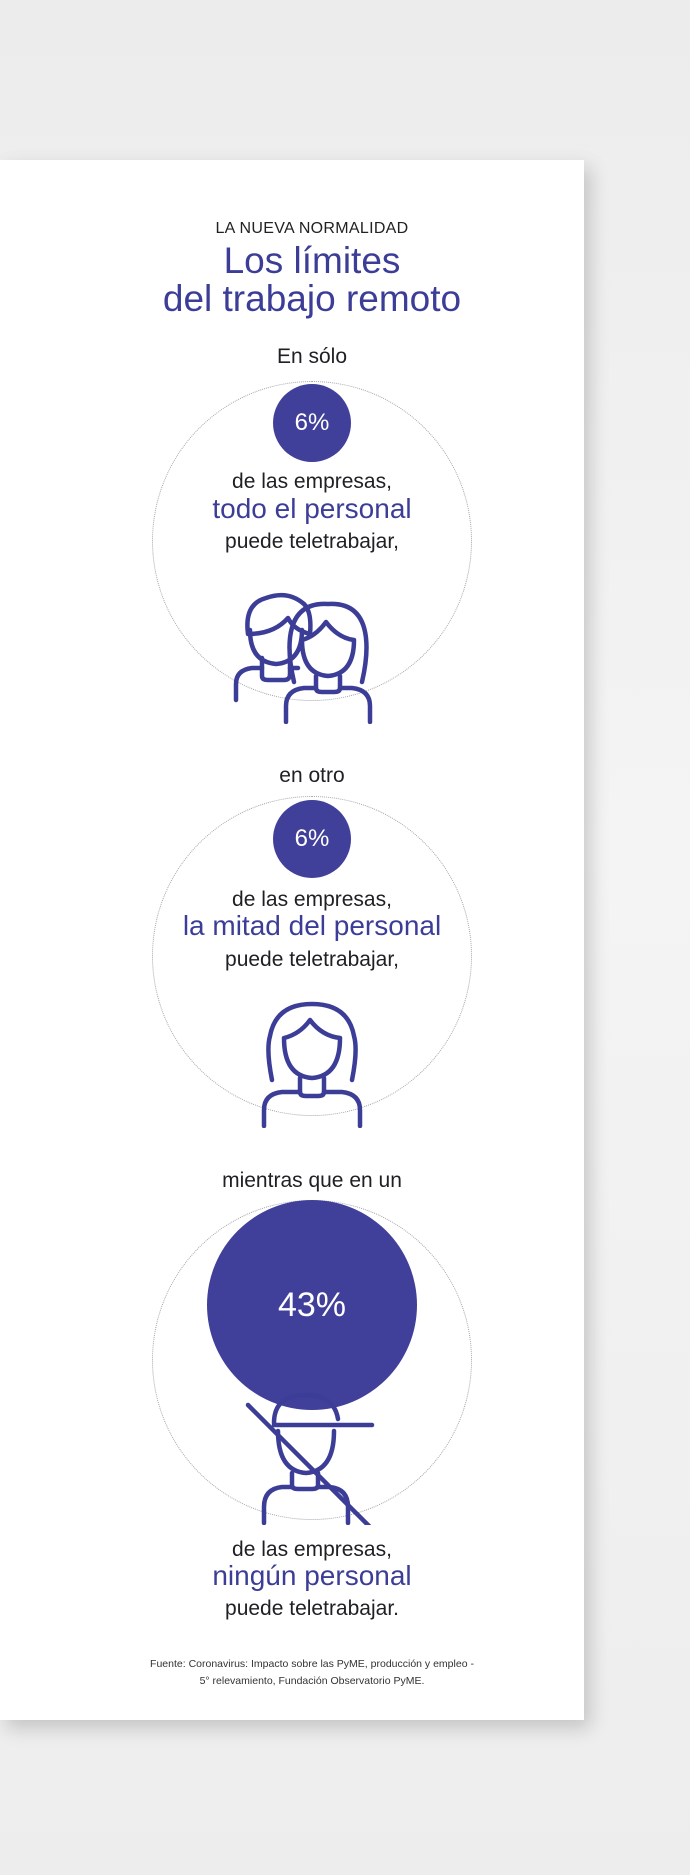 The height and width of the screenshot is (1875, 690). What do you see at coordinates (312, 356) in the screenshot?
I see `section-1-lead: En sólo` at bounding box center [312, 356].